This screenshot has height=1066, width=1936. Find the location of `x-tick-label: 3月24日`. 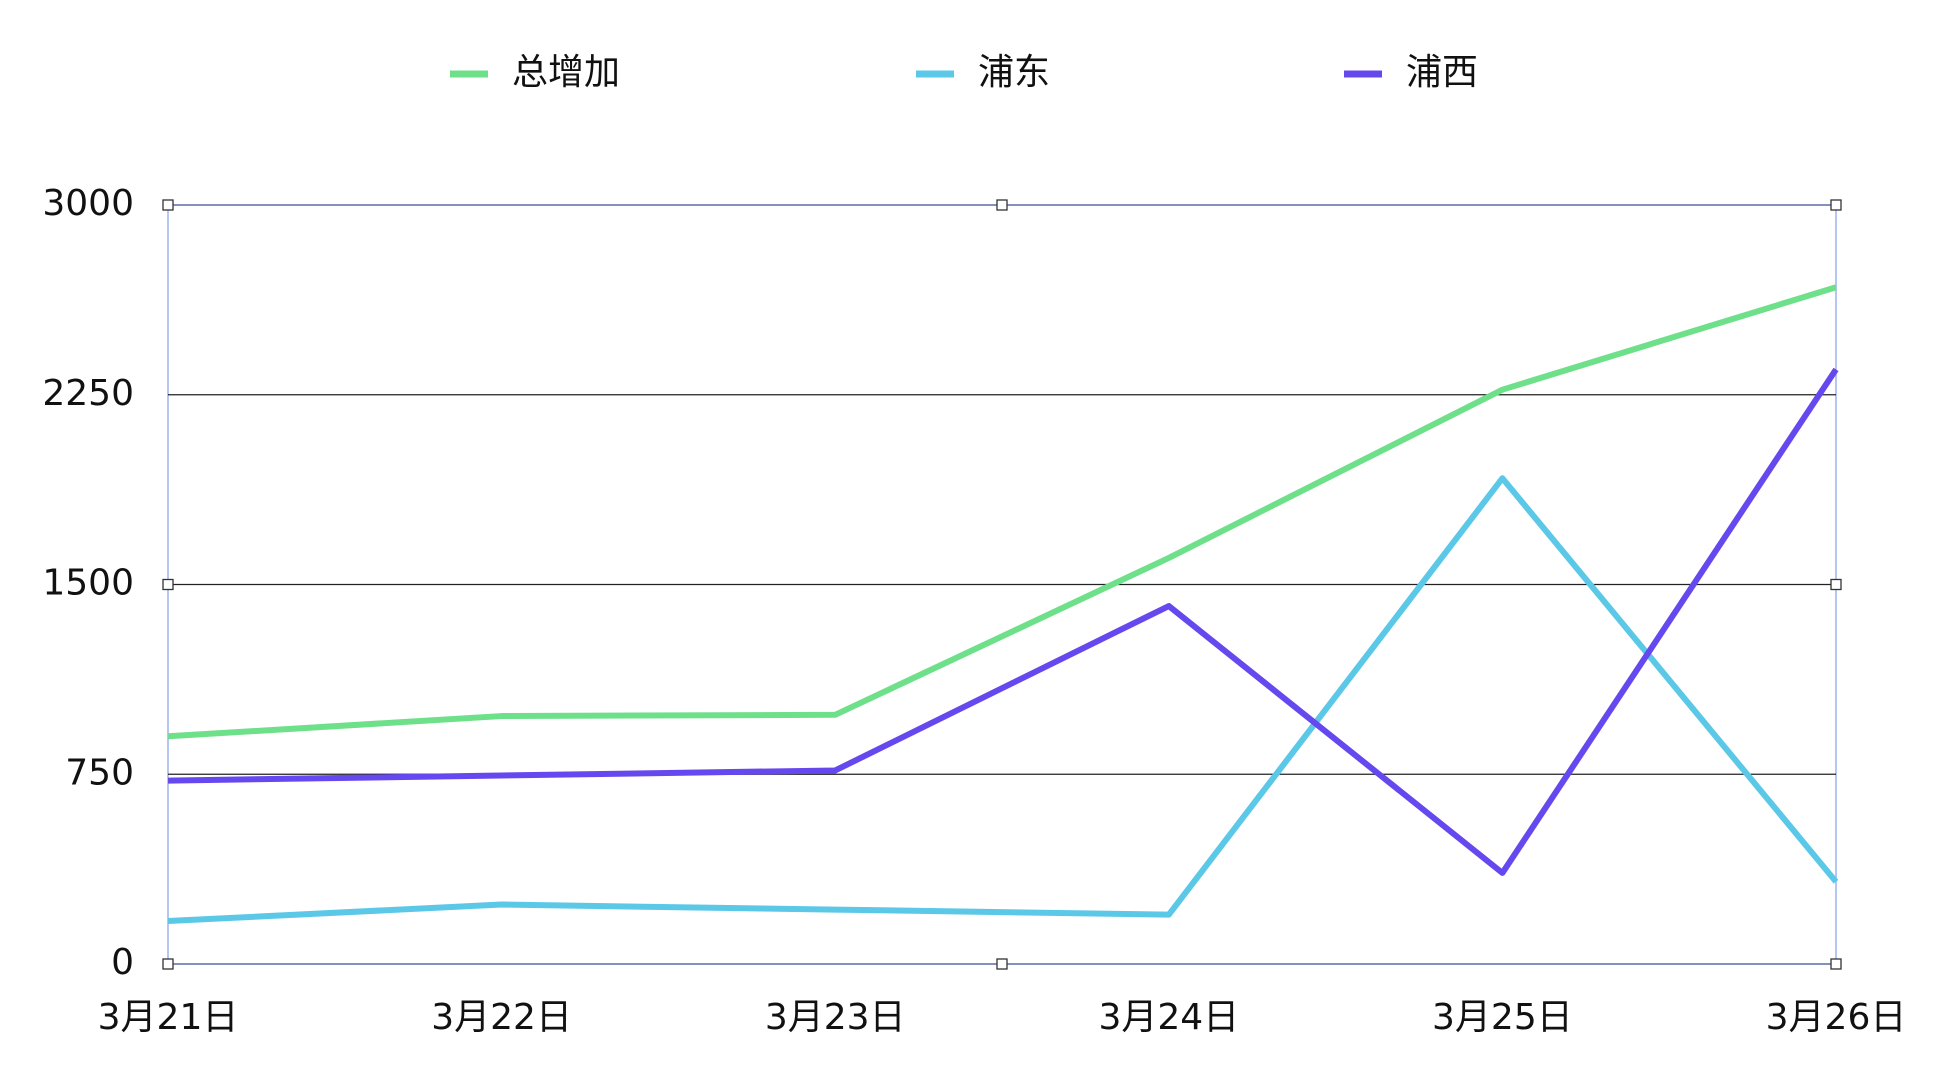

x-tick-label: 3月24日 is located at coordinates (1168, 1017).